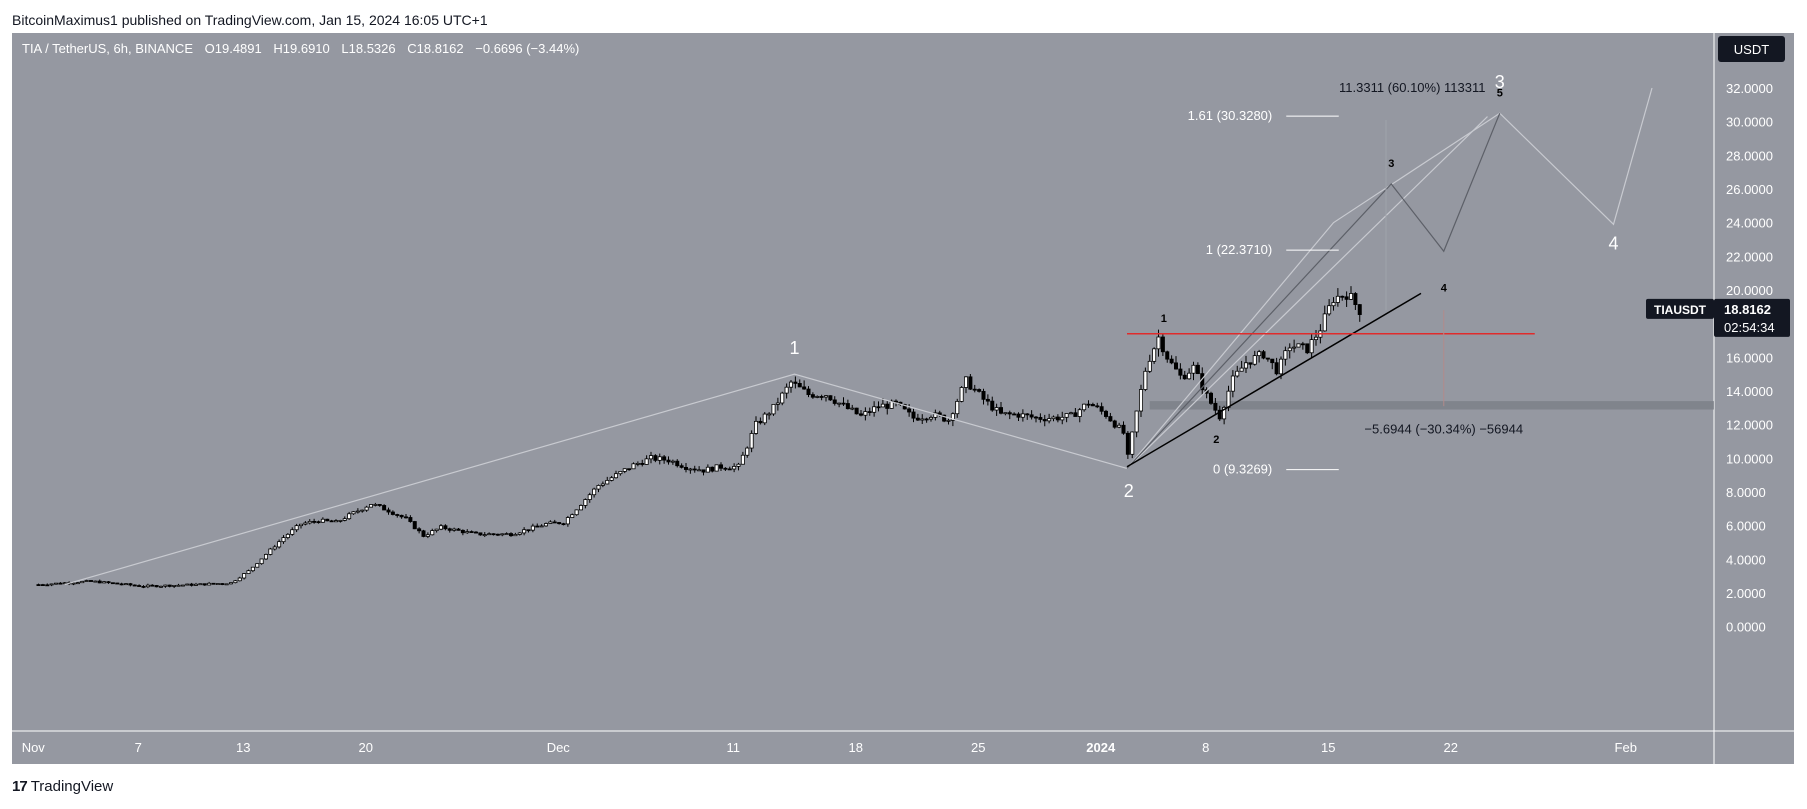 The image size is (1807, 809). Describe the element at coordinates (1749, 458) in the screenshot. I see `price-tick-label: 10.0000` at that location.